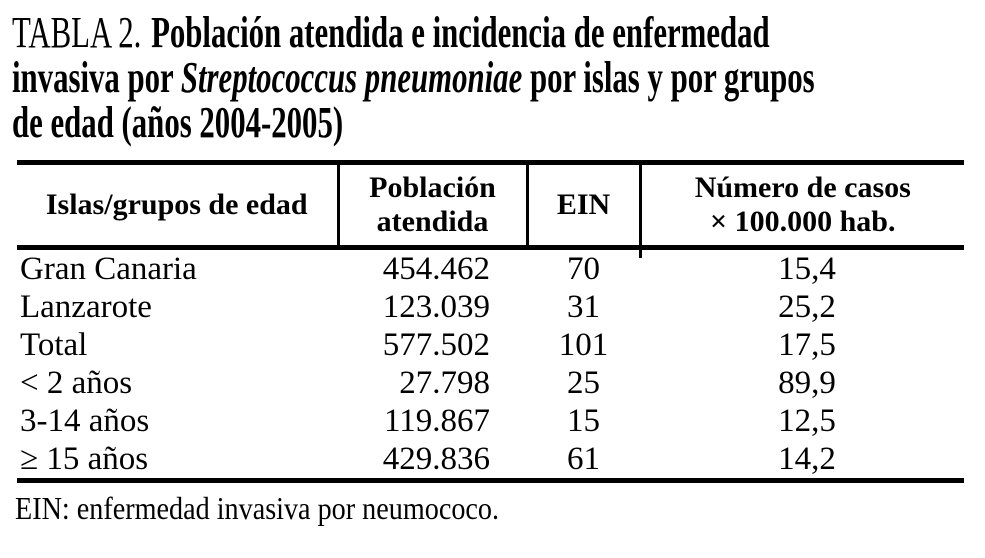 The image size is (985, 558). What do you see at coordinates (177, 206) in the screenshot?
I see `column-header-islas-grupos: Islas/grupos de edad` at bounding box center [177, 206].